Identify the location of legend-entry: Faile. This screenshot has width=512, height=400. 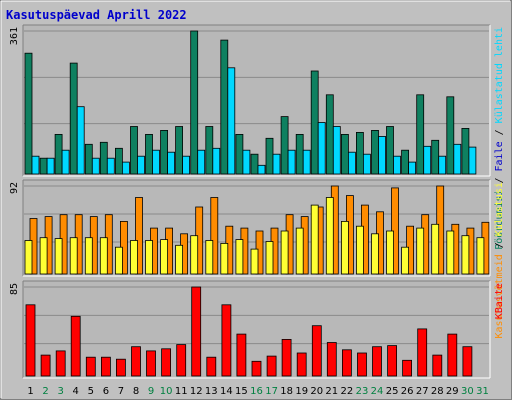
(499, 156).